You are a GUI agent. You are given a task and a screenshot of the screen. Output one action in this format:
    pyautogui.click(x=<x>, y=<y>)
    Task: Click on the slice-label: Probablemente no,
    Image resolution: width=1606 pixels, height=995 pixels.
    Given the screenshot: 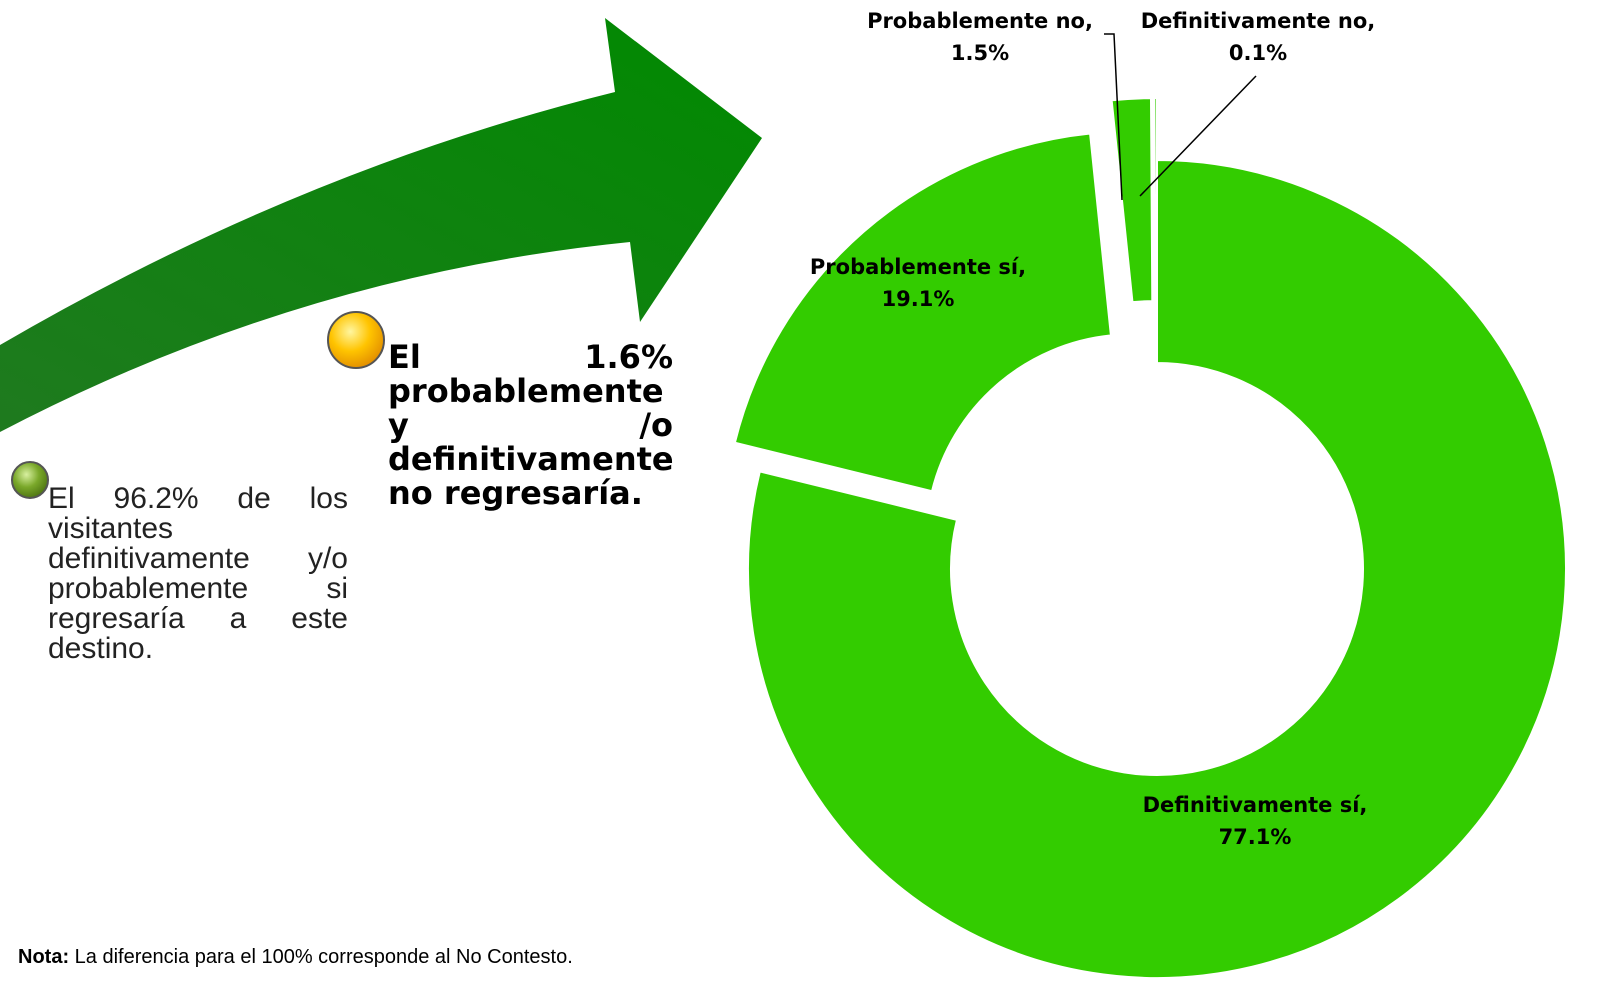 What is the action you would take?
    pyautogui.click(x=980, y=21)
    